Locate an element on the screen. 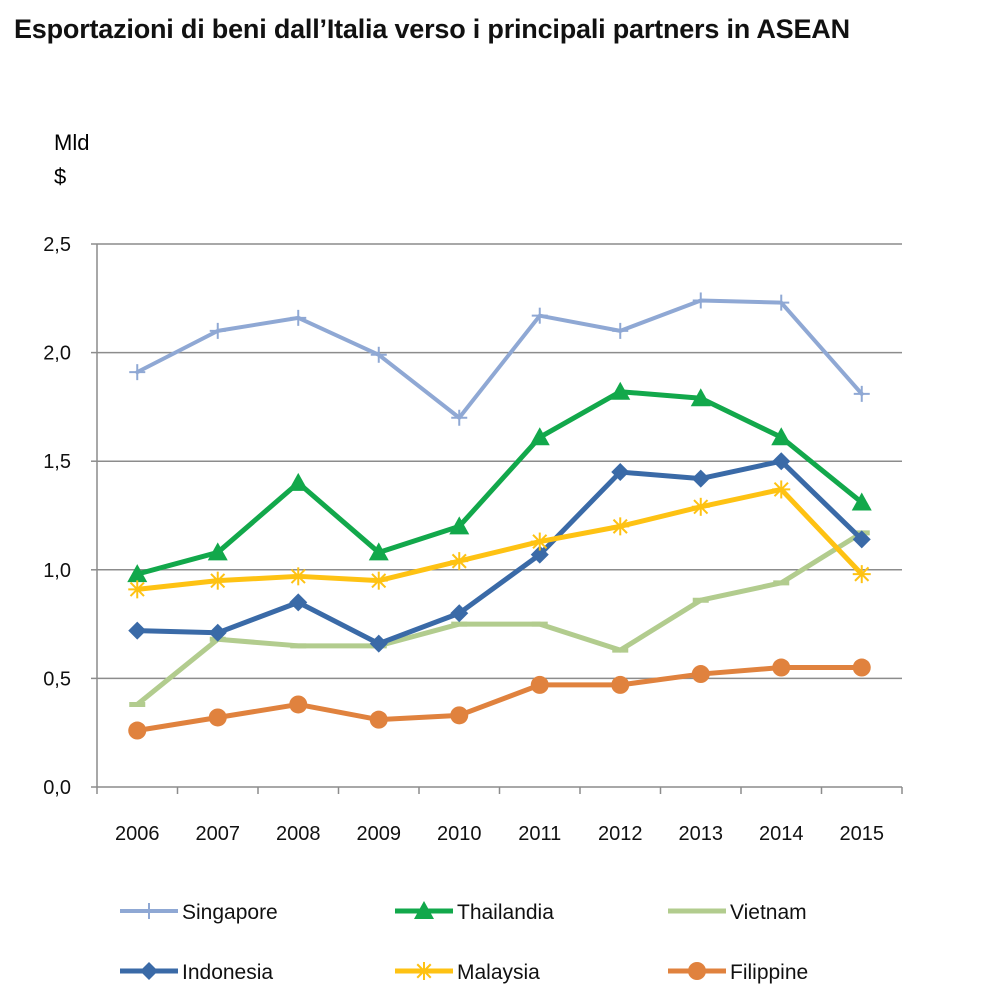 This screenshot has height=1000, width=985. legend-label: Vietnam is located at coordinates (768, 912).